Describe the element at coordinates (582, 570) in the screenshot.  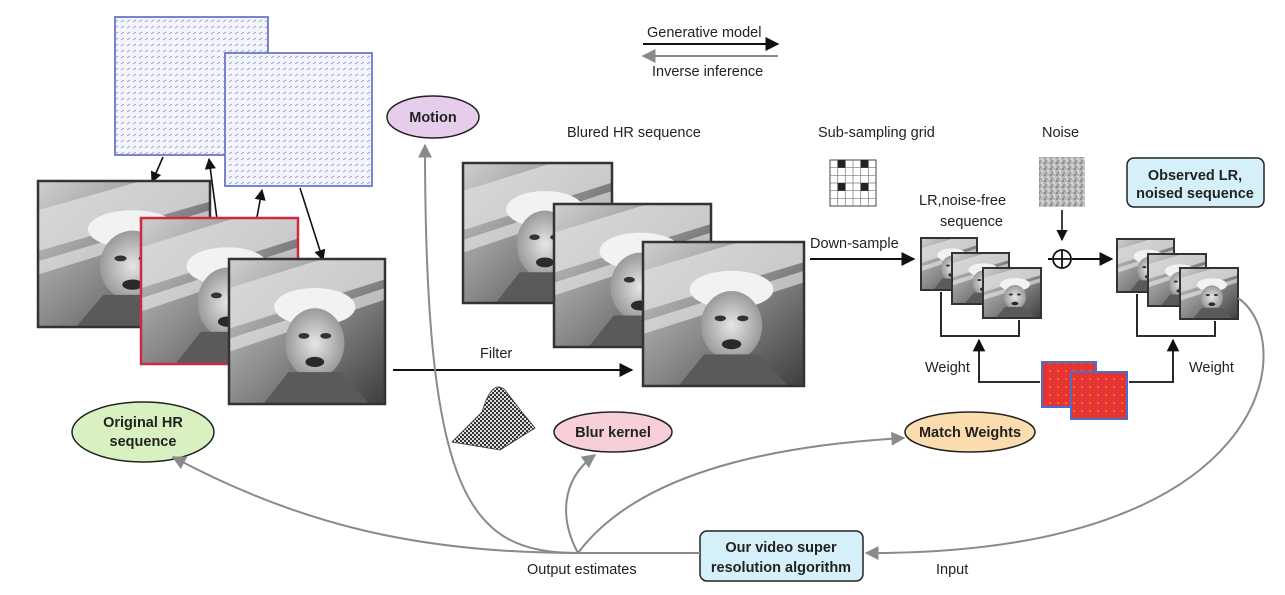
I see `output-estimates-label: Output estimates` at that location.